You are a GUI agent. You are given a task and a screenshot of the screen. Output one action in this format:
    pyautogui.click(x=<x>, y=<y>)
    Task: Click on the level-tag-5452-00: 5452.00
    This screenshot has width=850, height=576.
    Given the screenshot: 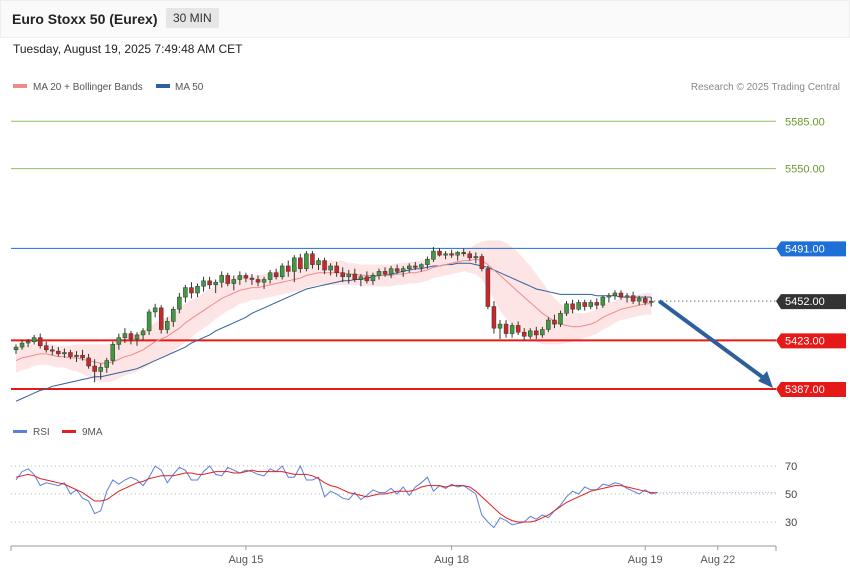 What is the action you would take?
    pyautogui.click(x=811, y=302)
    